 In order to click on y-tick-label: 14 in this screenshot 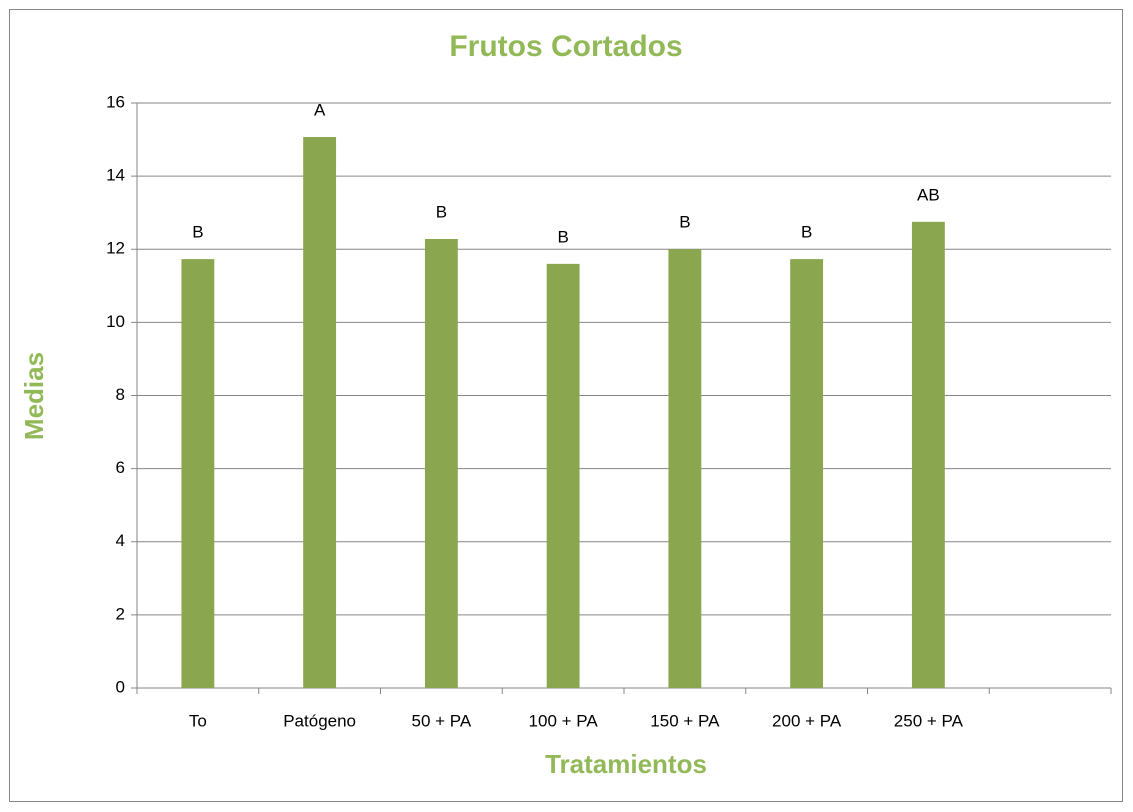, I will do `click(115, 175)`.